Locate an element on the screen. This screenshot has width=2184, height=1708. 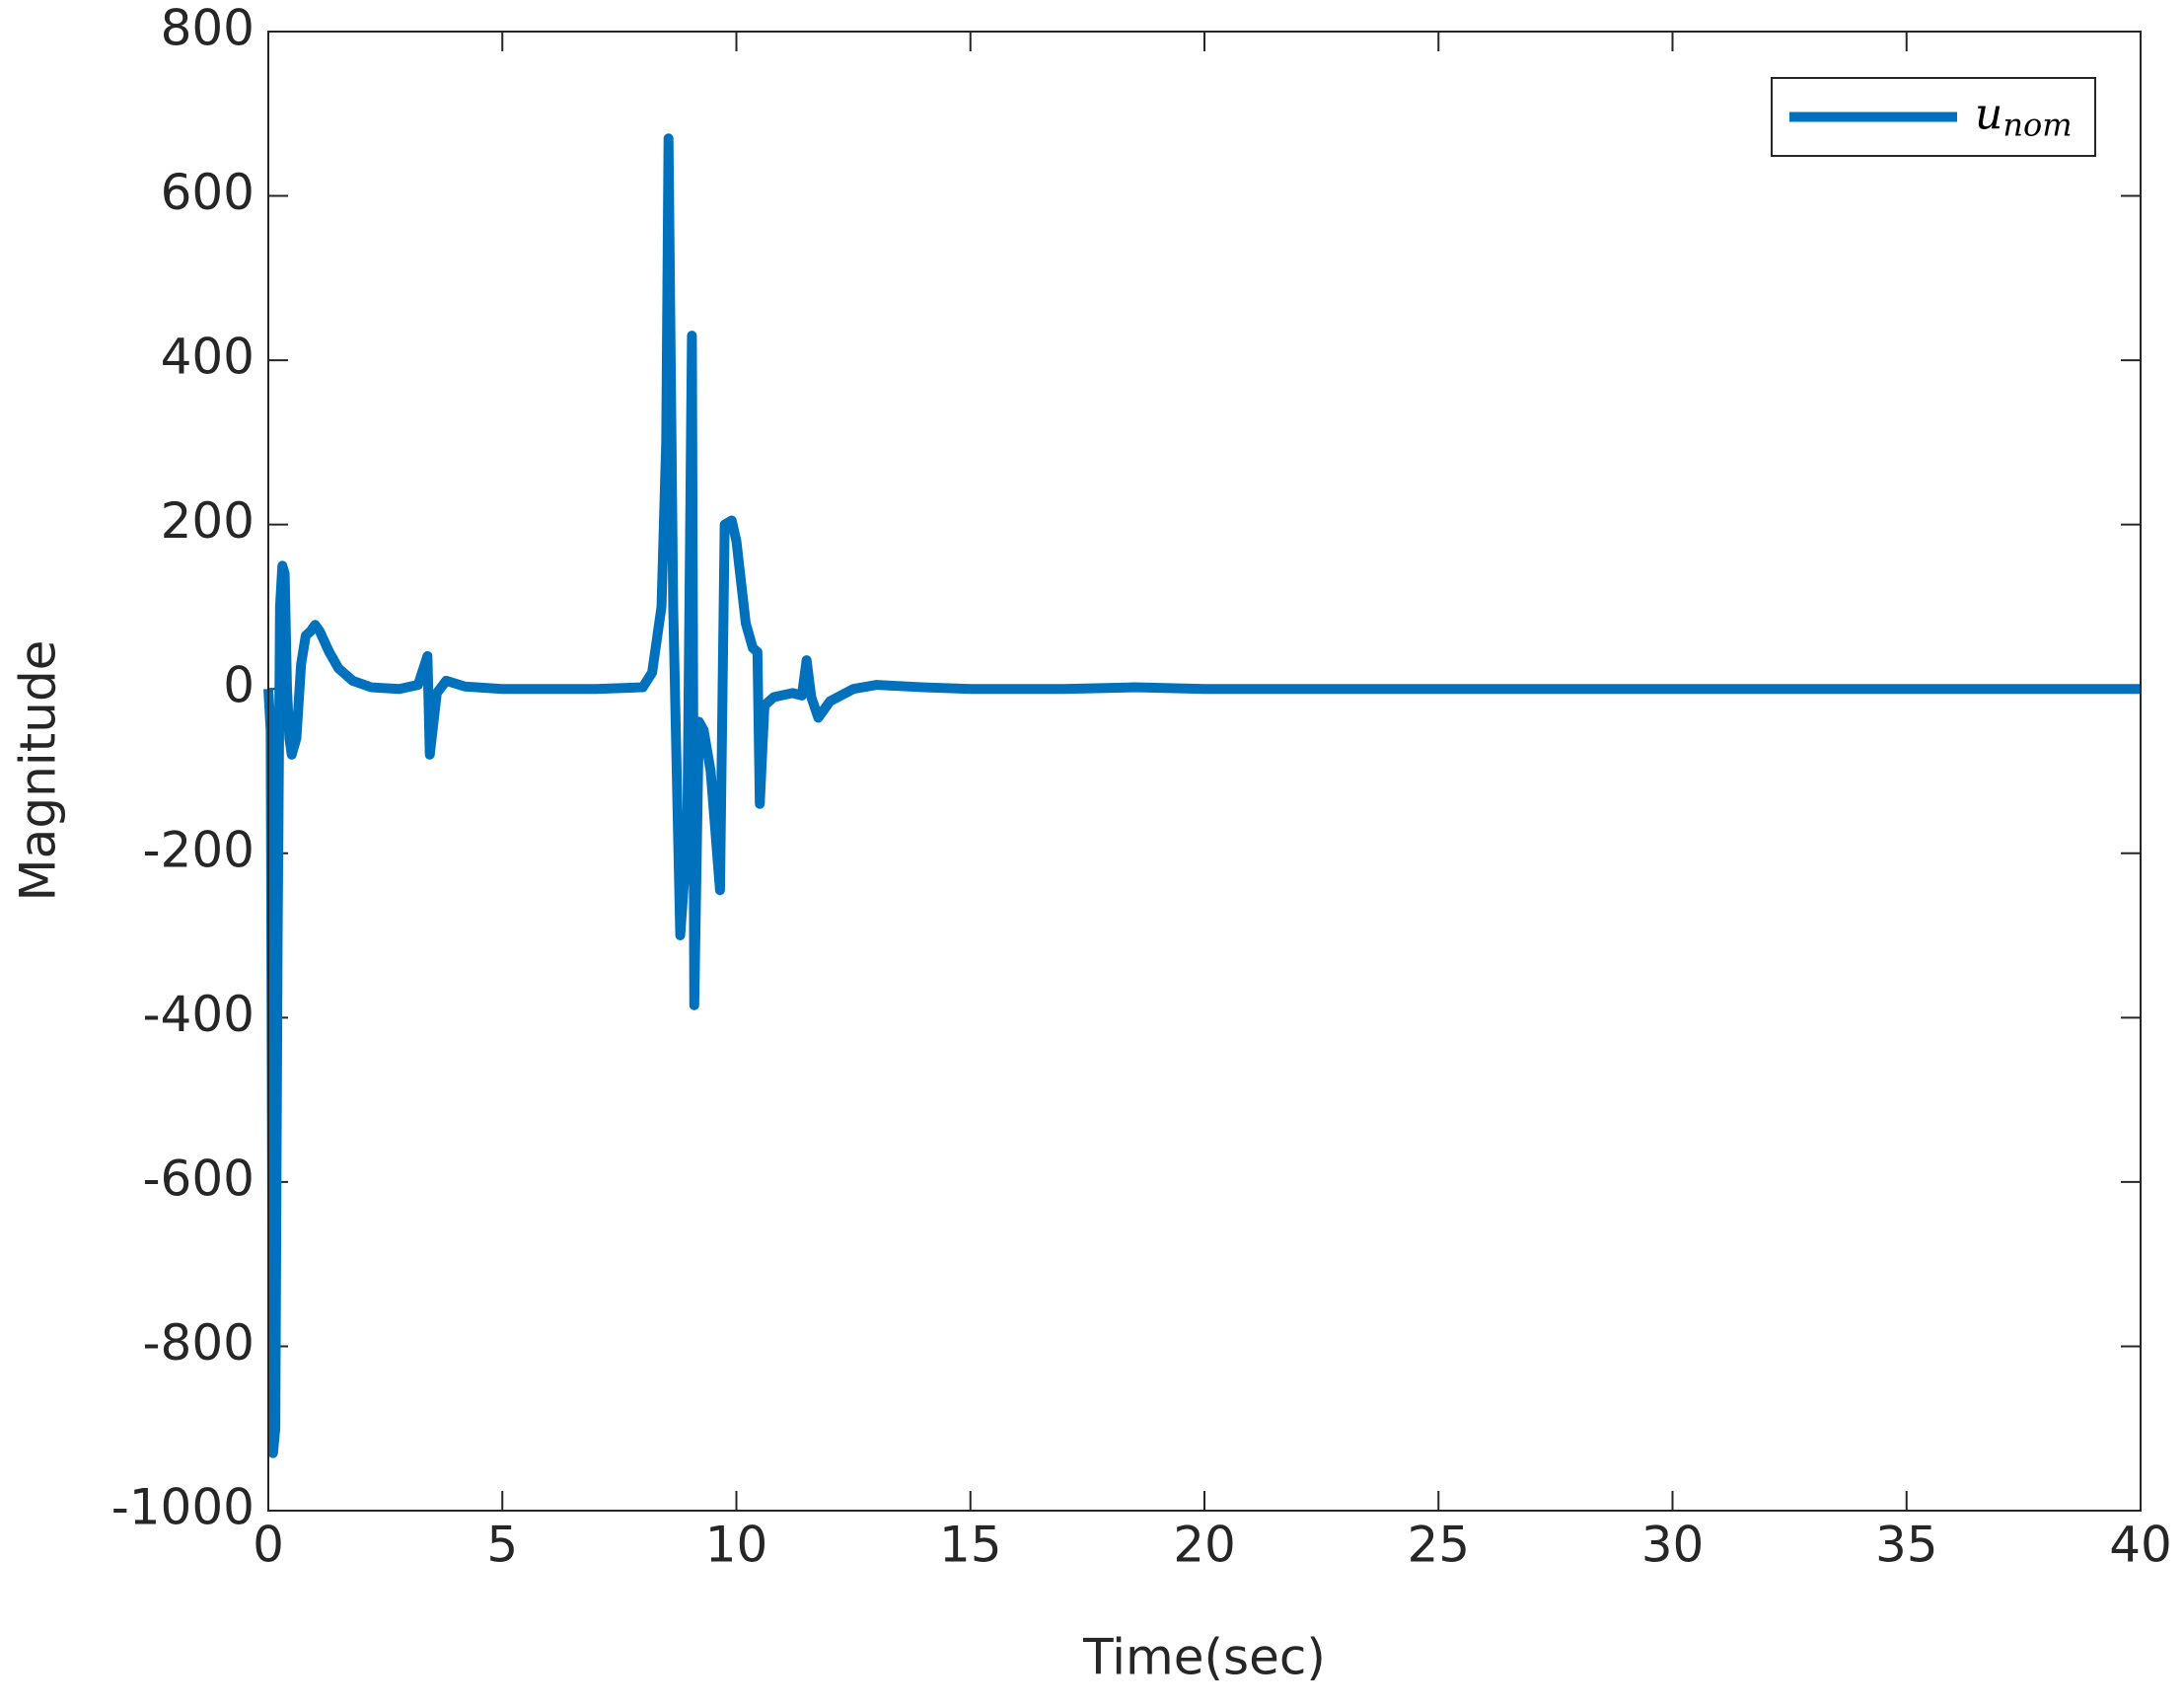
y-tick-label: 200 is located at coordinates (208, 521).